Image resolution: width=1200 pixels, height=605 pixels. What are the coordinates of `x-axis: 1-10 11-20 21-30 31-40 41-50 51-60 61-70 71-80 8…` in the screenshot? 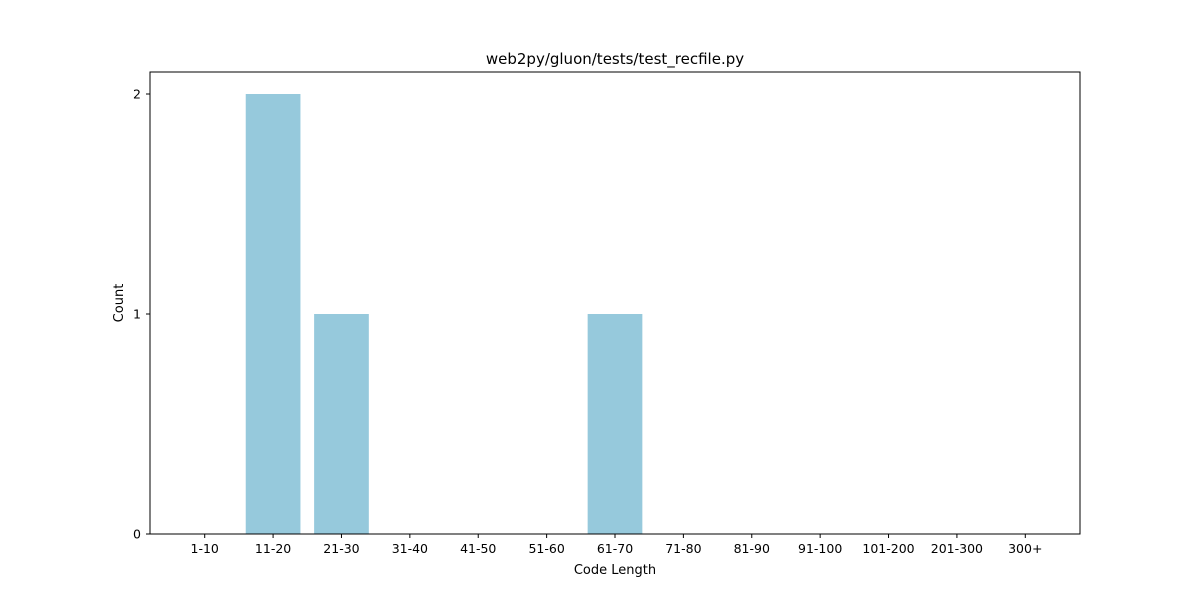 It's located at (616, 545).